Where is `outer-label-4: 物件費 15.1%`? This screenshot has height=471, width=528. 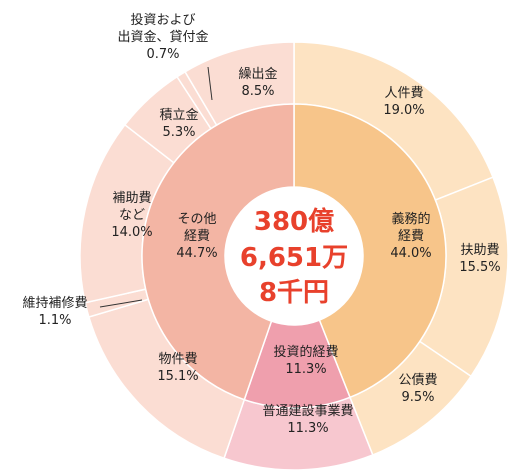
outer-label-4: 物件費 15.1% is located at coordinates (177, 368).